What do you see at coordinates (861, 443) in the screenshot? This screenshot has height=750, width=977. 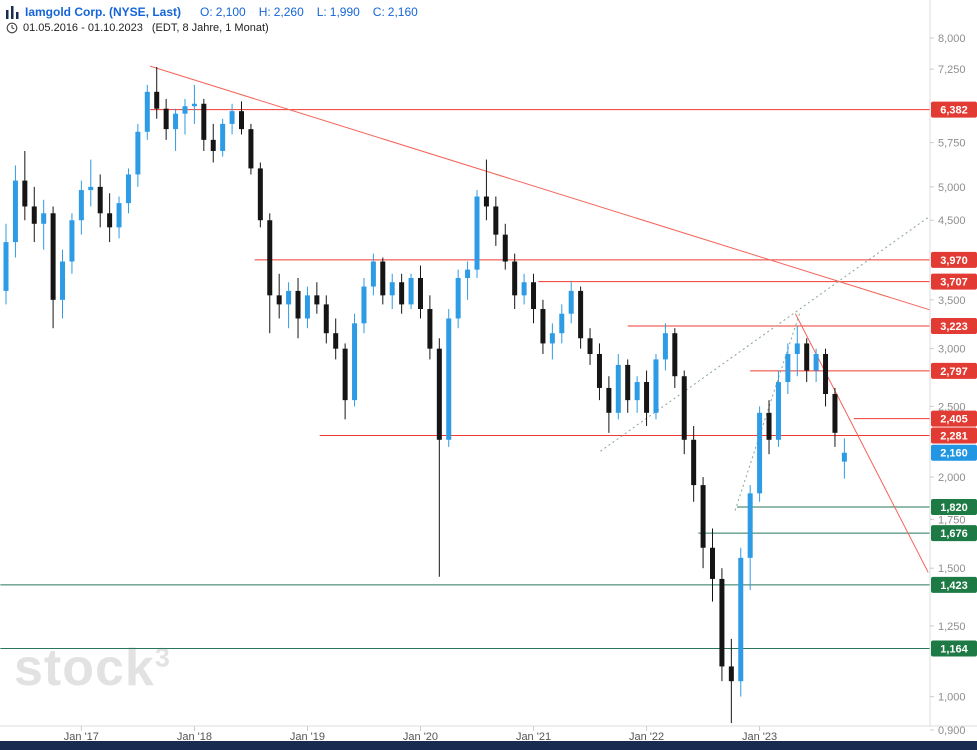 I see `trendline` at bounding box center [861, 443].